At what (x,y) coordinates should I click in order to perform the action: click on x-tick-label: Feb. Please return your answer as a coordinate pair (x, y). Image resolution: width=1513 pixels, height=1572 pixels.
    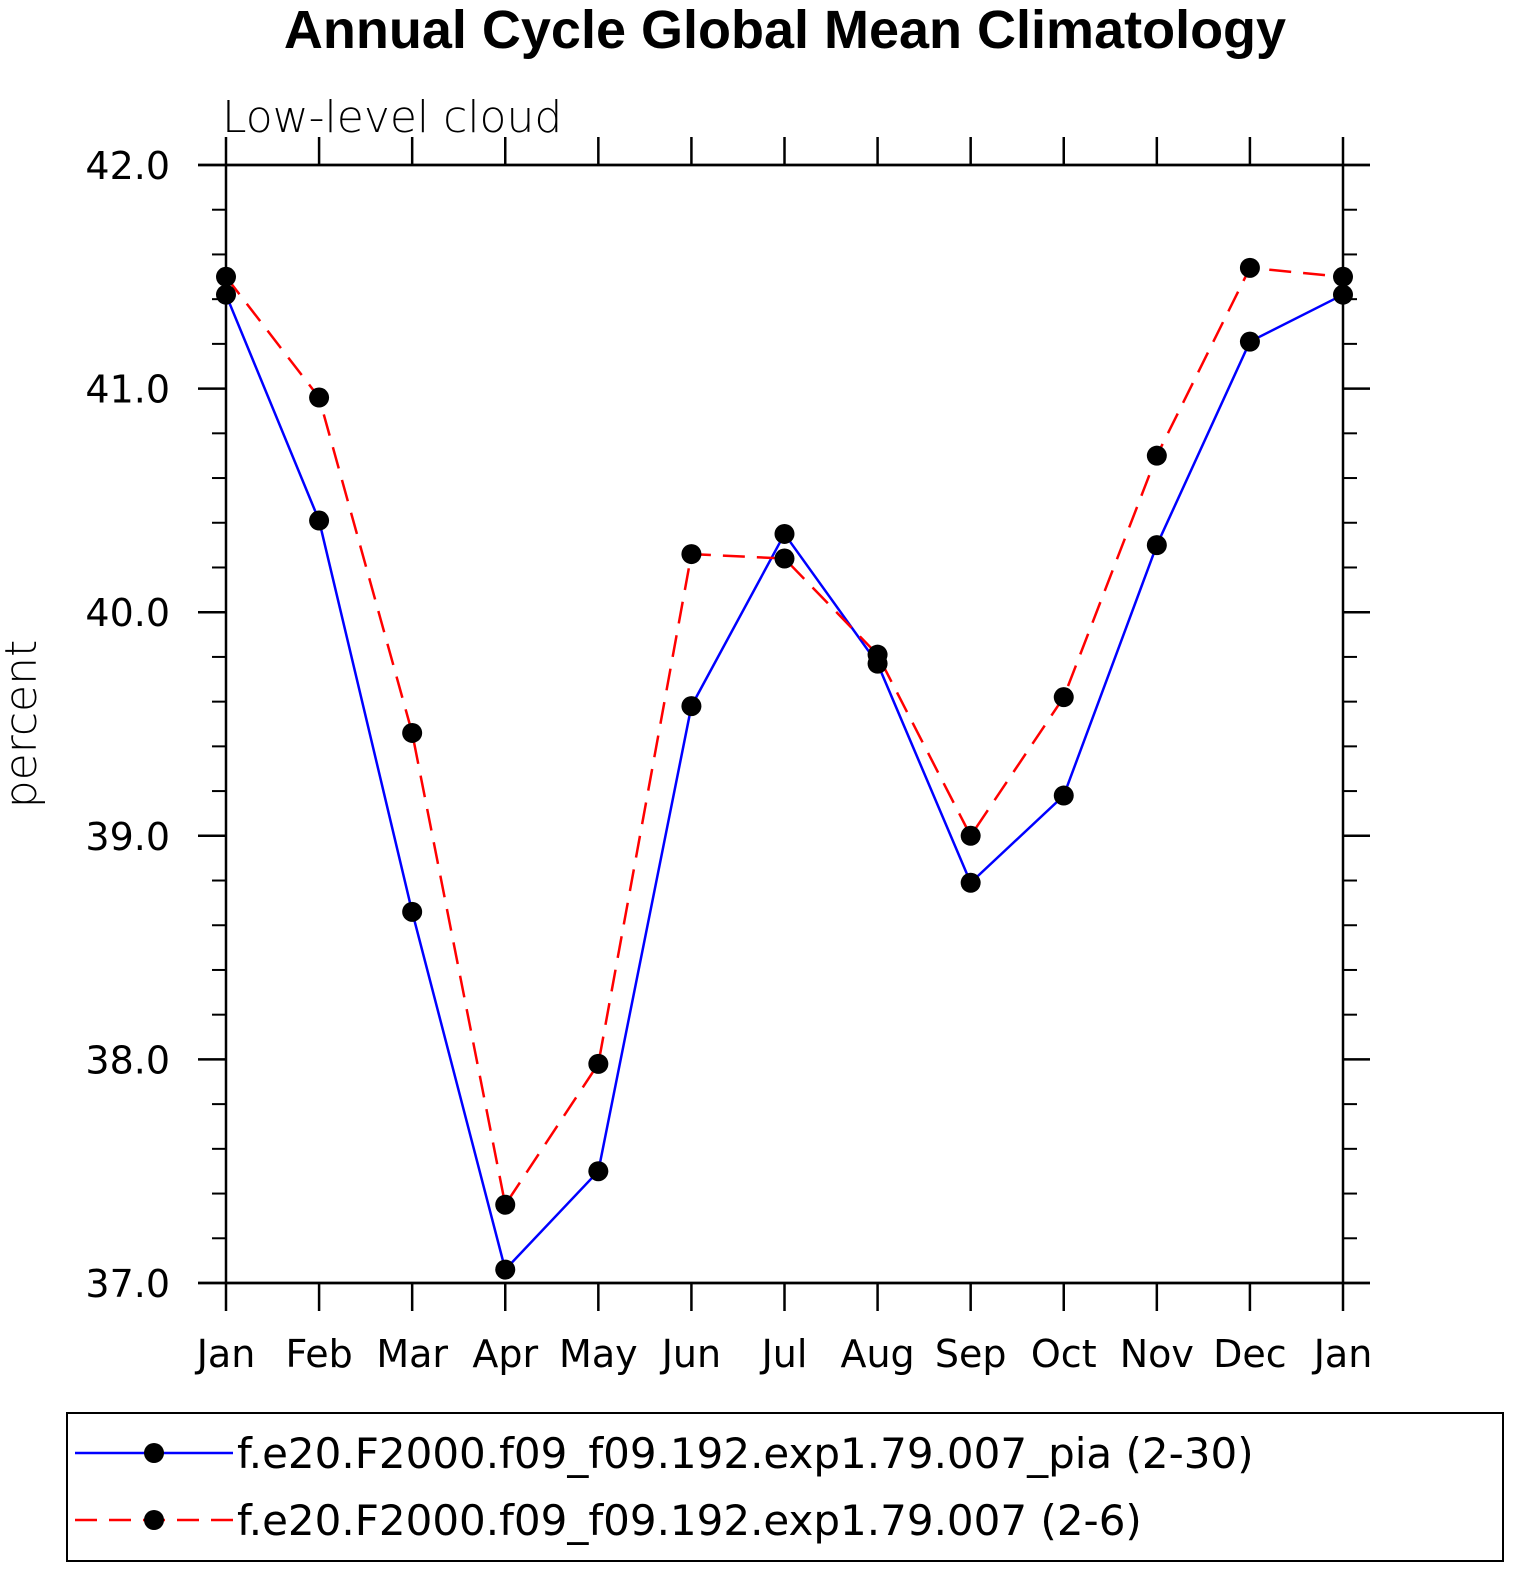
    Looking at the image, I should click on (318, 1354).